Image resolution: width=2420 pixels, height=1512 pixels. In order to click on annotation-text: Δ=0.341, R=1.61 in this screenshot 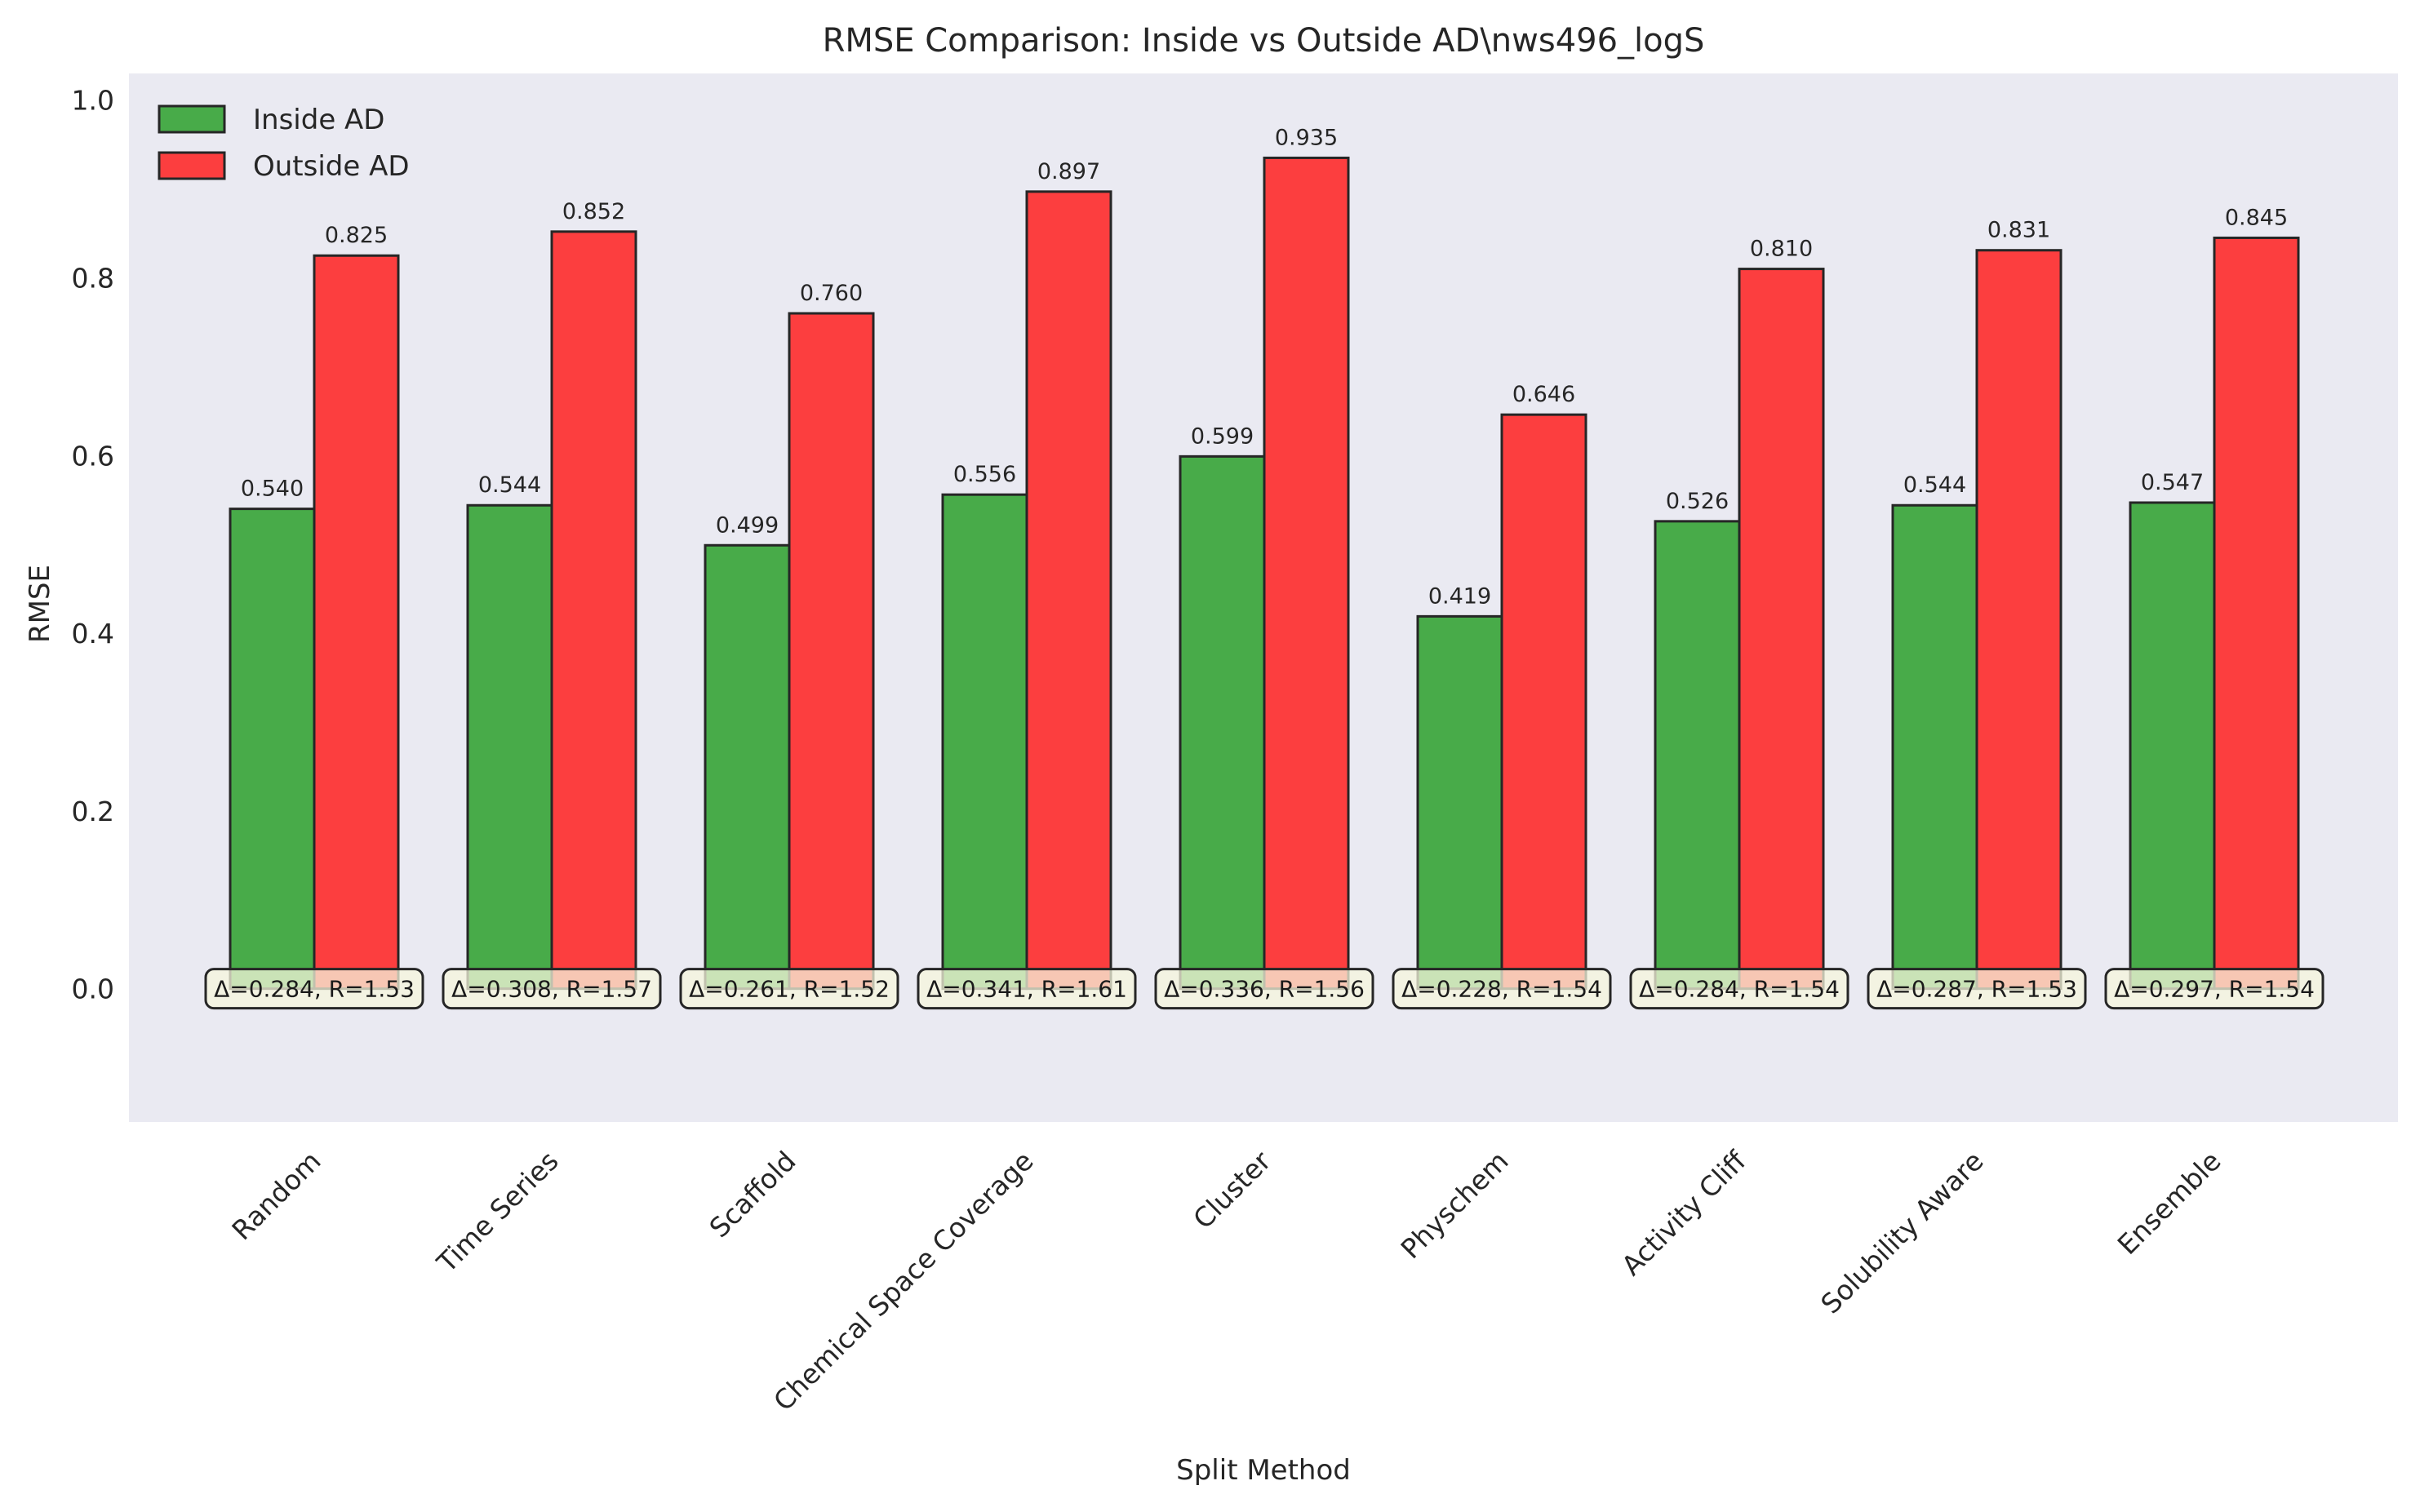, I will do `click(1026, 989)`.